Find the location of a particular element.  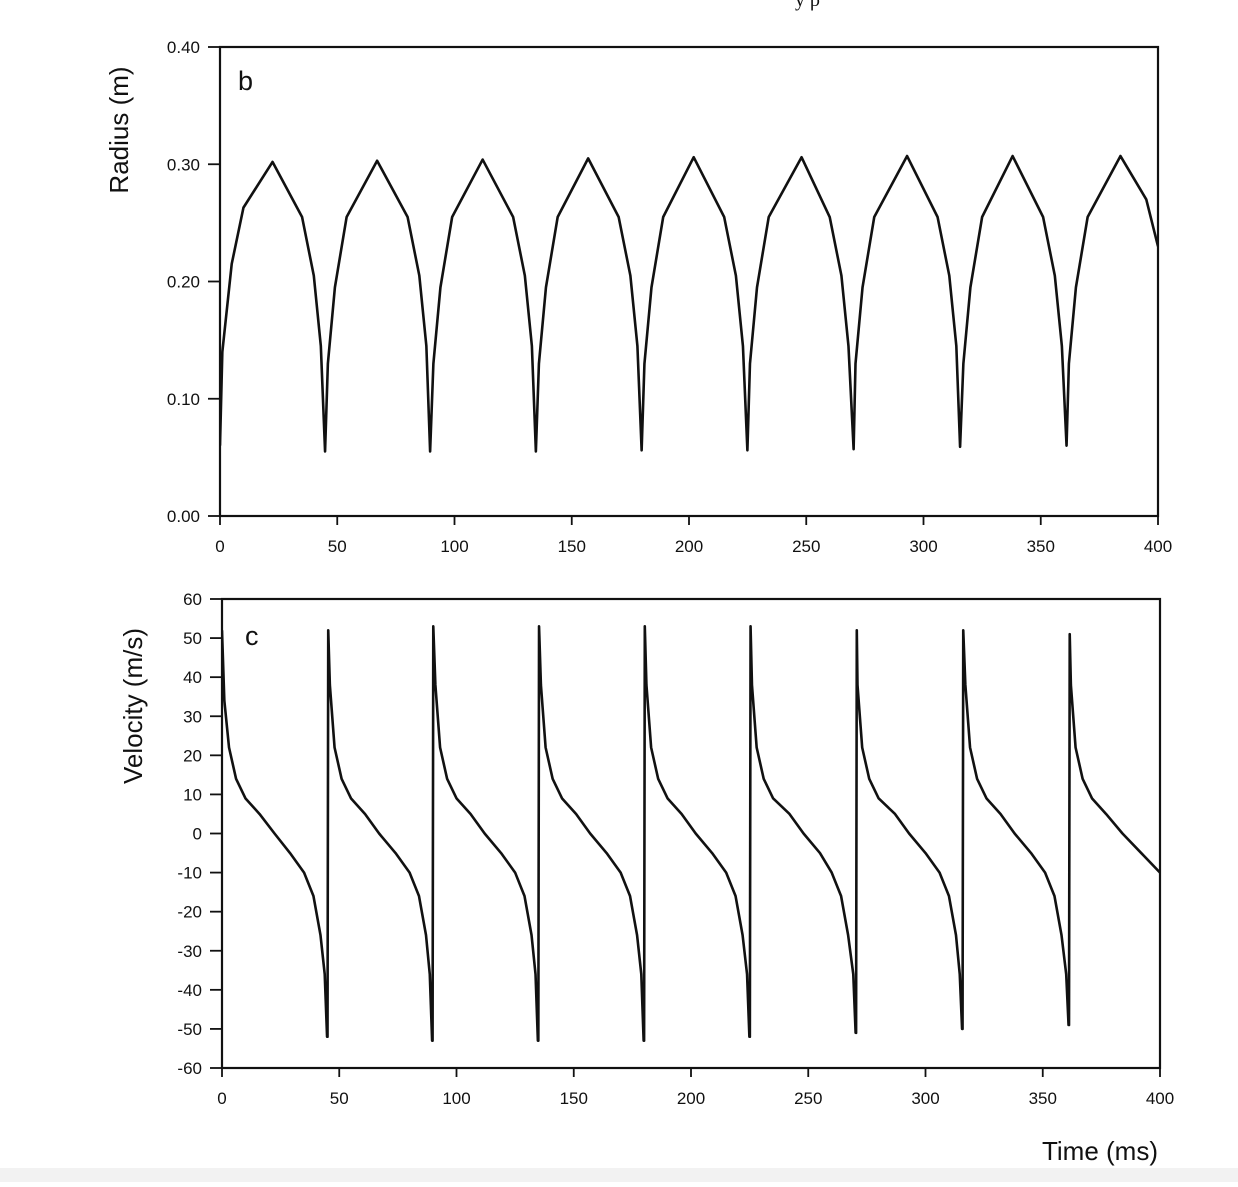

velocity-y-tick-label: 10 is located at coordinates (192, 794).